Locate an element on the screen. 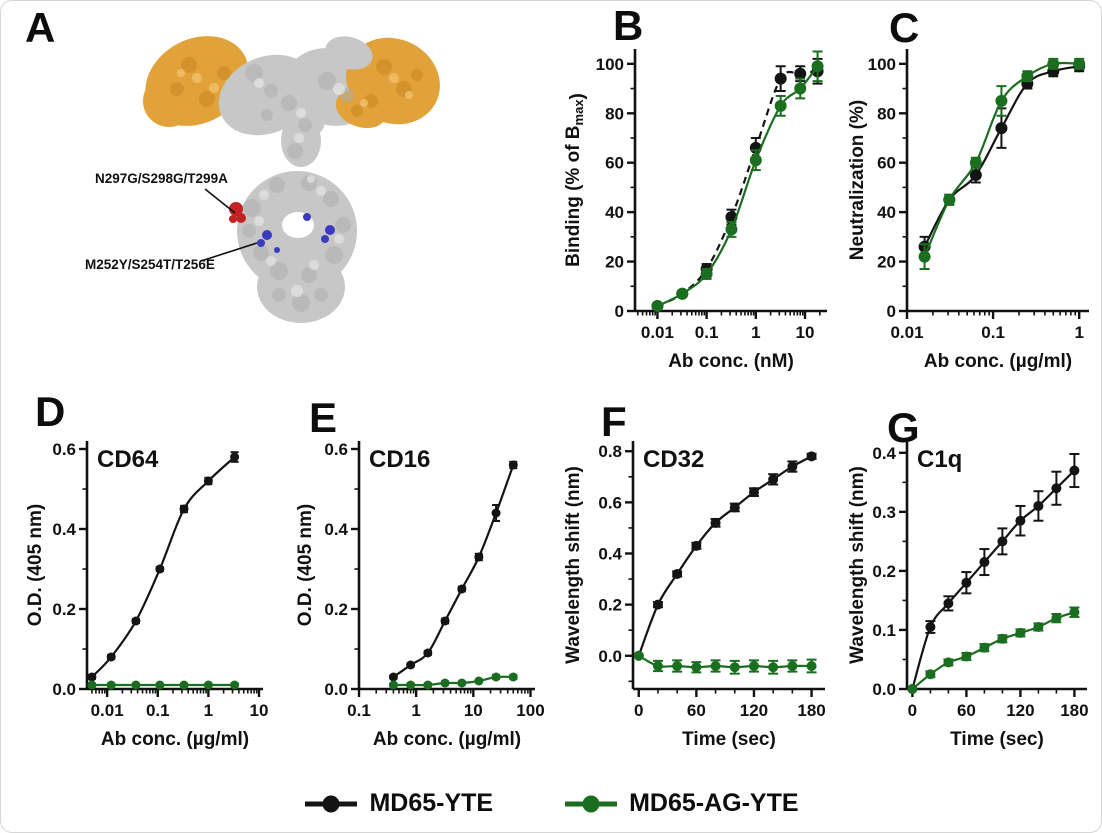  svg-text: C1q is located at coordinates (939, 459).